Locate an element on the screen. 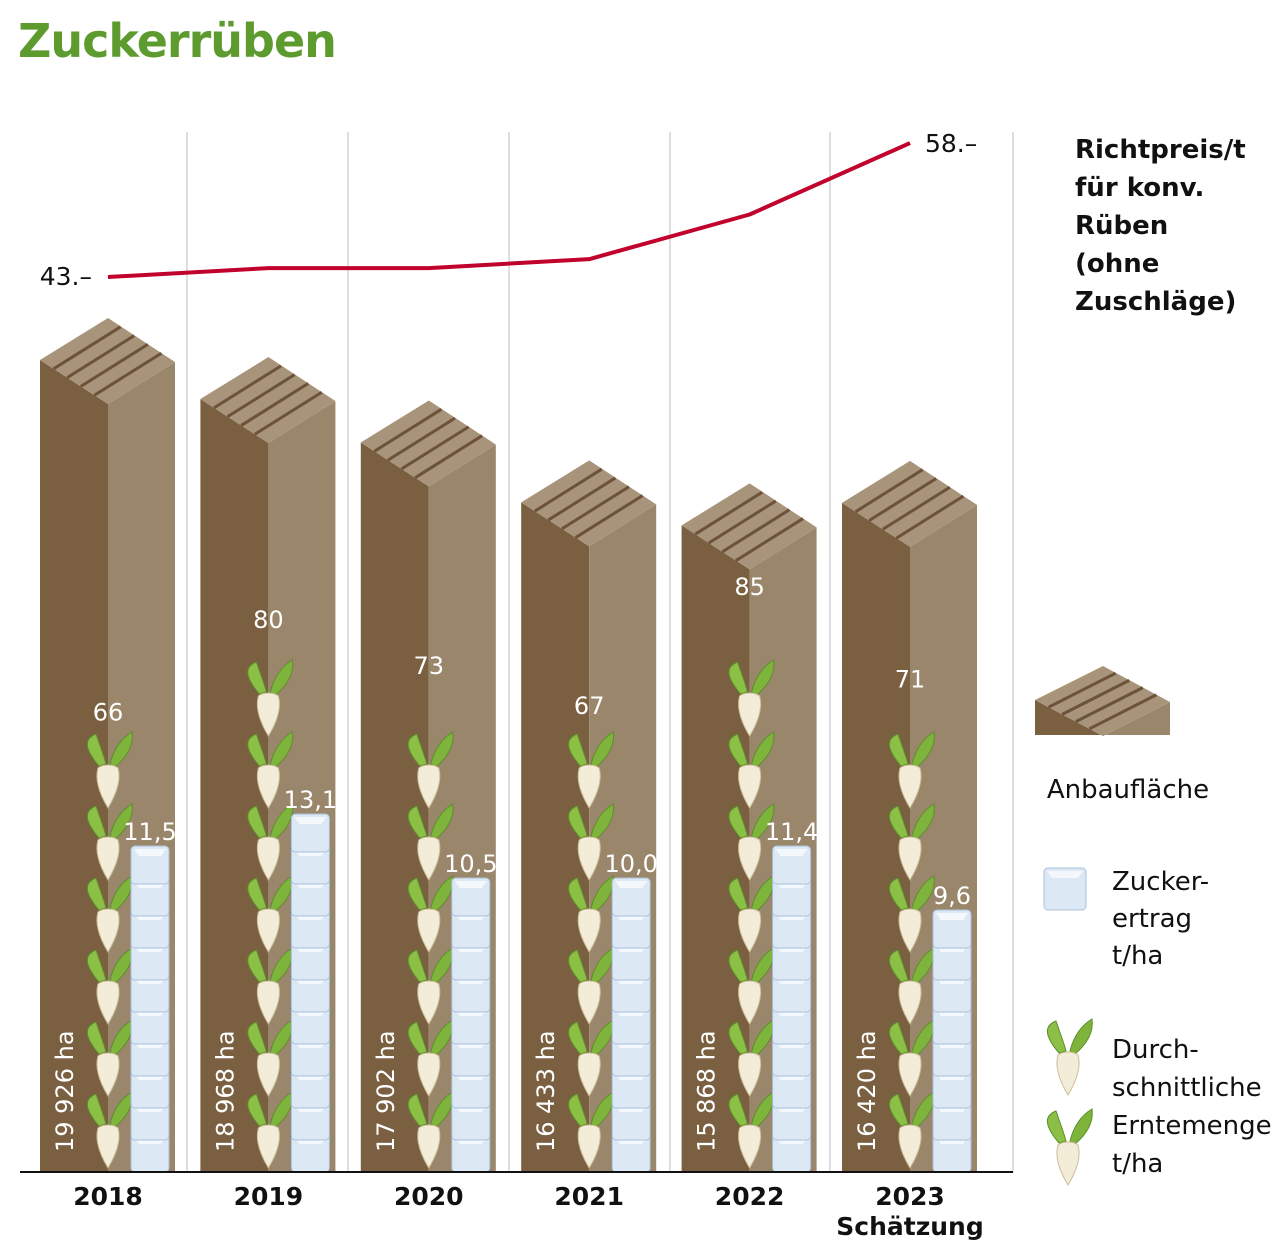 This screenshot has width=1280, height=1250. bar-group: 15 868 ha 85 11,4 2022 is located at coordinates (749, 847).